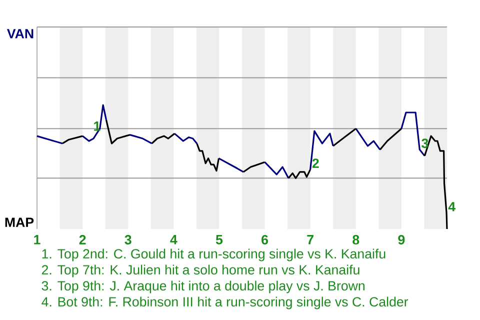 The width and height of the screenshot is (480, 320). What do you see at coordinates (219, 239) in the screenshot?
I see `x-tick-label: 5` at bounding box center [219, 239].